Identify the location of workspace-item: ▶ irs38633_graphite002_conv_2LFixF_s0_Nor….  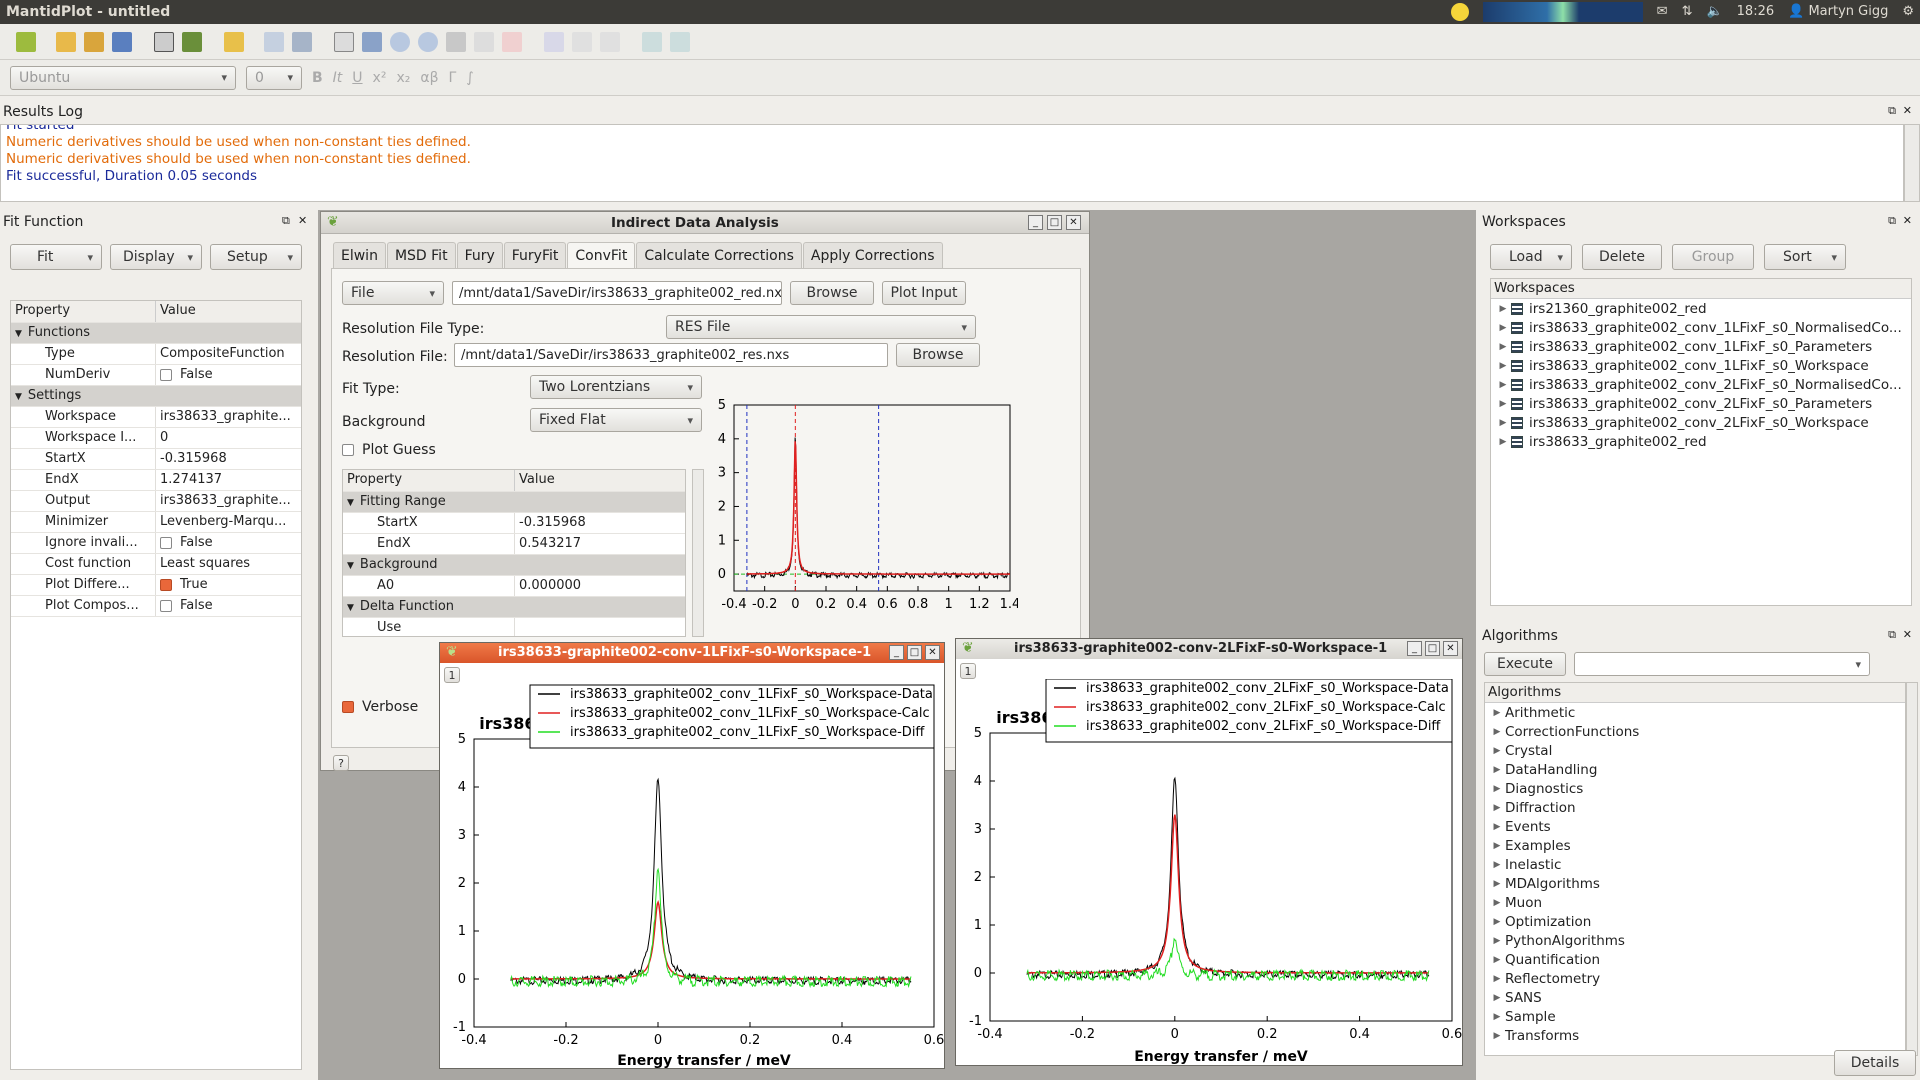
(1703, 384).